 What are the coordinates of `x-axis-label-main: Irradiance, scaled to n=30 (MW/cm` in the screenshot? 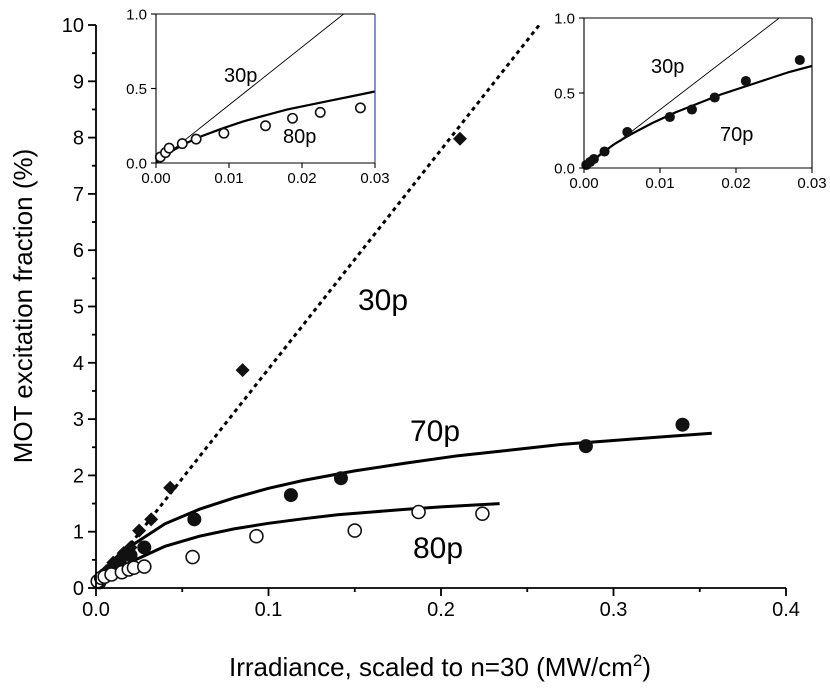 It's located at (431, 667).